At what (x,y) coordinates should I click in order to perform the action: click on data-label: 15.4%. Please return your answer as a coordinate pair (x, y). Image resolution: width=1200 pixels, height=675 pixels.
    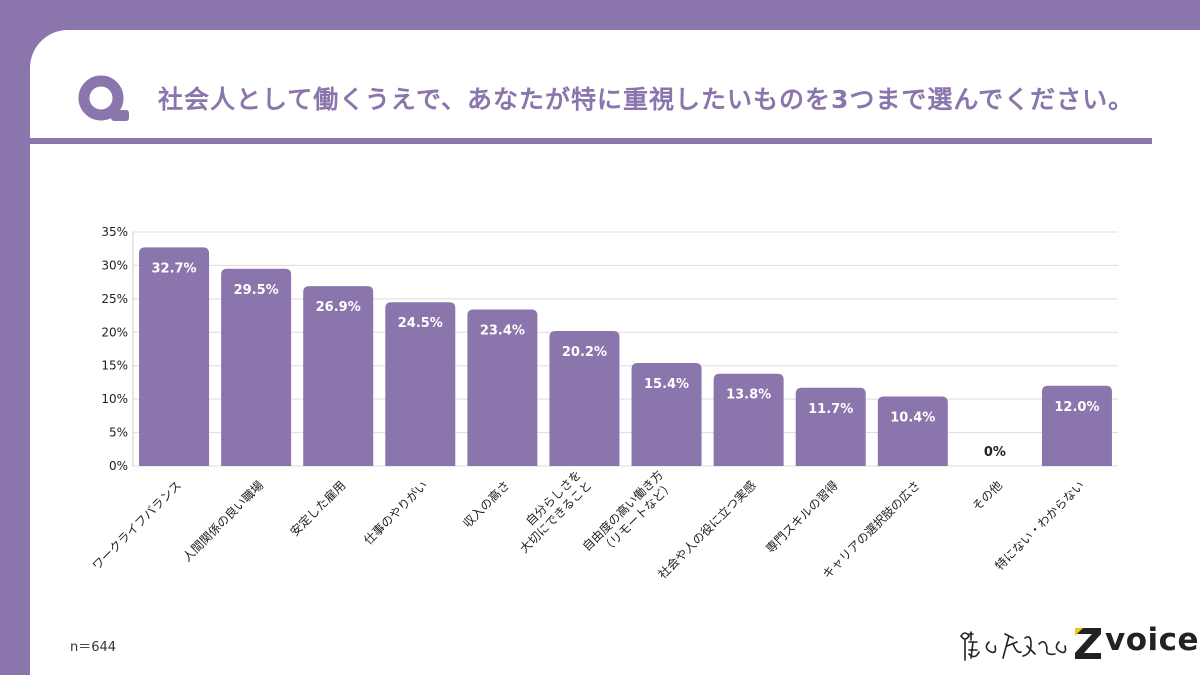
    Looking at the image, I should click on (666, 384).